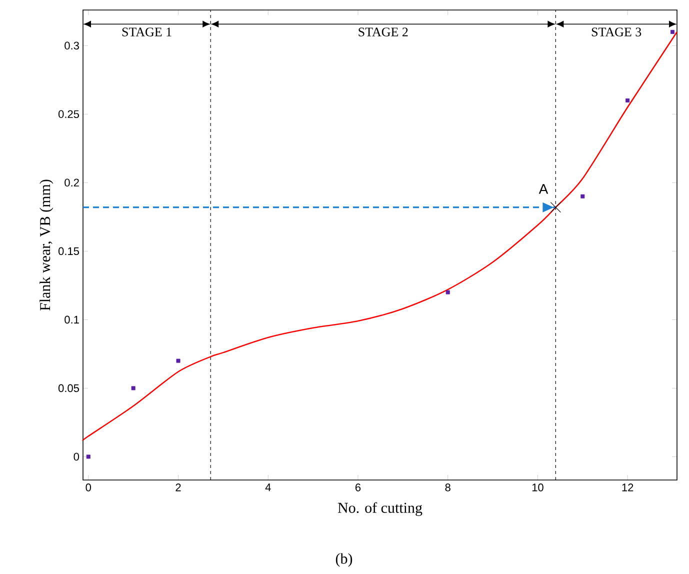  Describe the element at coordinates (543, 189) in the screenshot. I see `annotation: A` at that location.